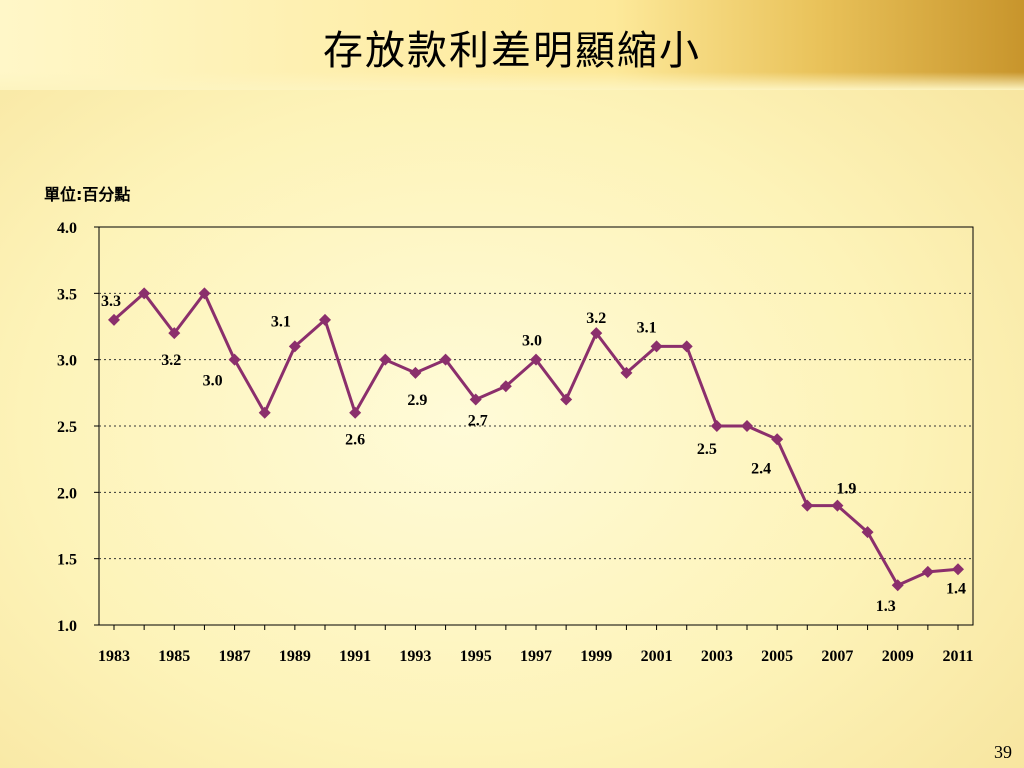  Describe the element at coordinates (512, 51) in the screenshot. I see `slide-title: 存放款利差明顯縮小` at that location.